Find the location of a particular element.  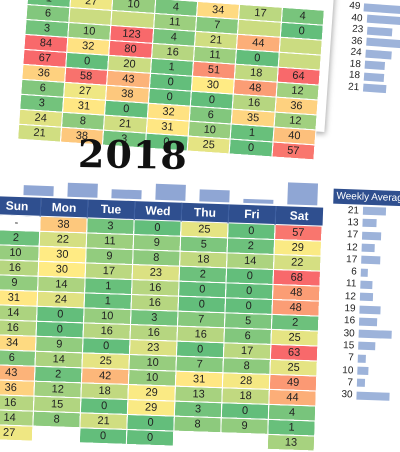

day-cell: 43 is located at coordinates (17, 373).